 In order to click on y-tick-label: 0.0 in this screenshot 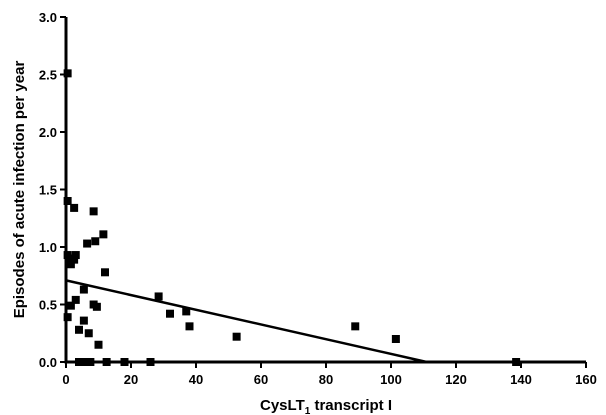, I will do `click(48, 362)`.